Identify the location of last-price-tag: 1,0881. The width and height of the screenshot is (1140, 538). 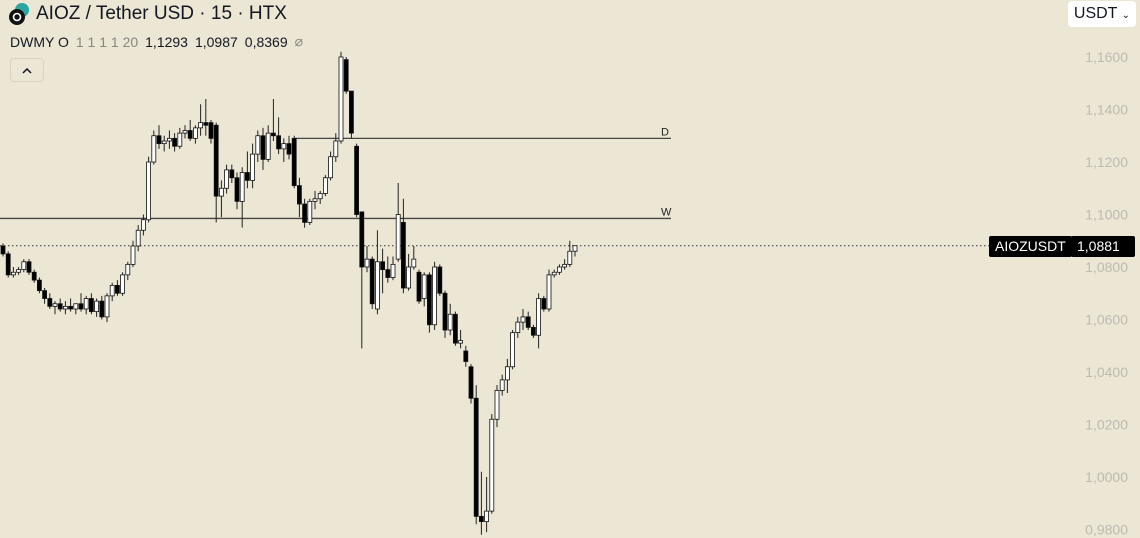
(1103, 246).